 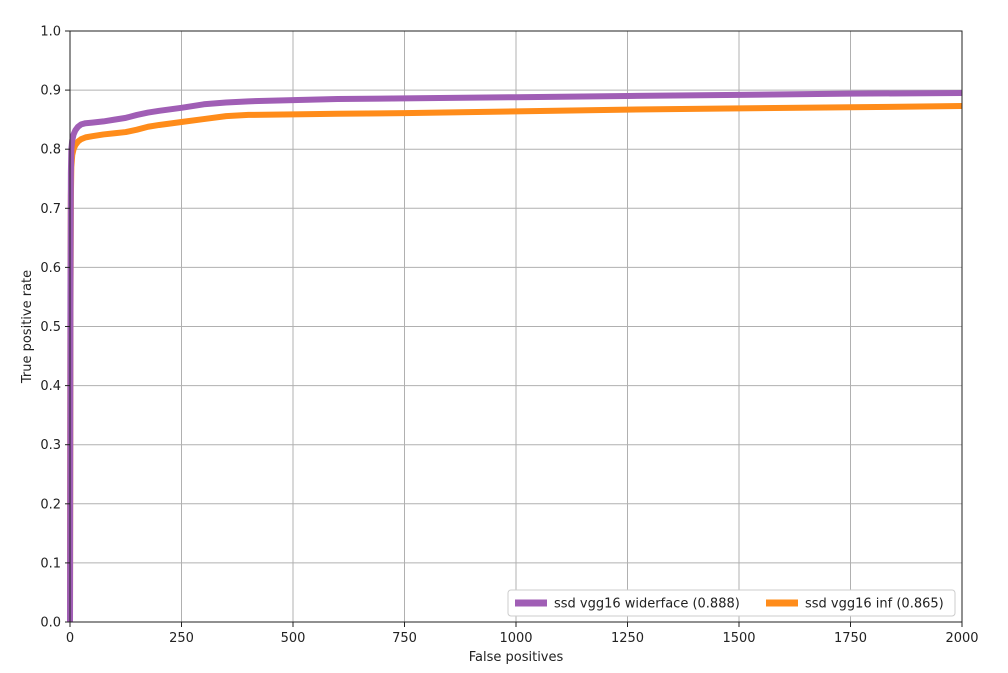 What do you see at coordinates (50, 91) in the screenshot?
I see `y-tick-label: 0.9` at bounding box center [50, 91].